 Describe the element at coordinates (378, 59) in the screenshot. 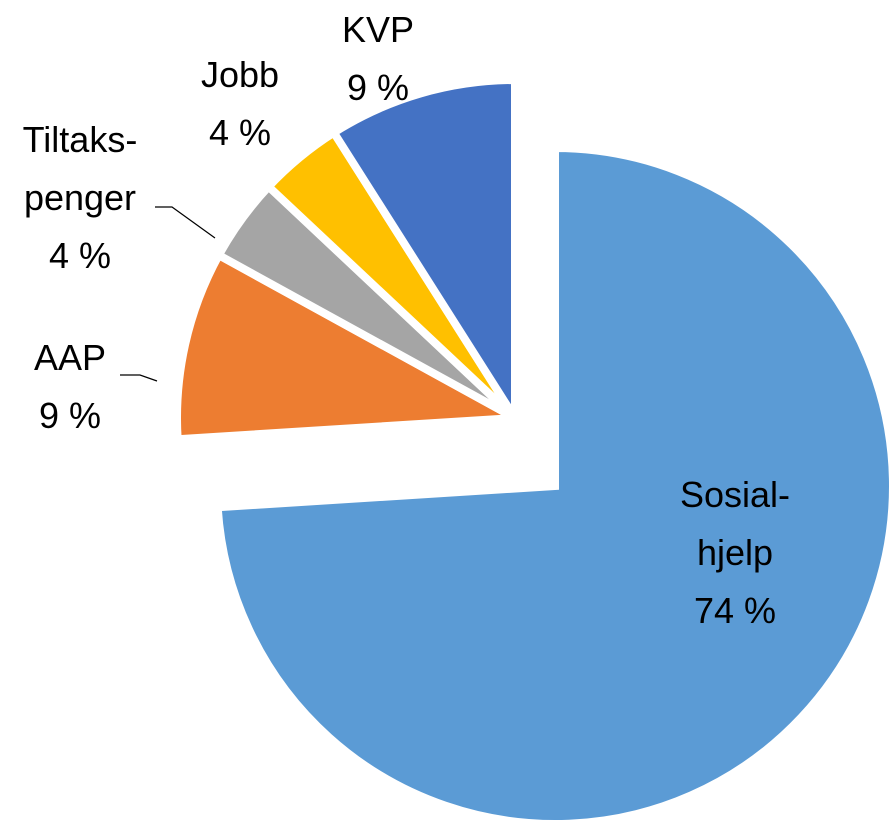

I see `slice-label: KVP 9 %` at that location.